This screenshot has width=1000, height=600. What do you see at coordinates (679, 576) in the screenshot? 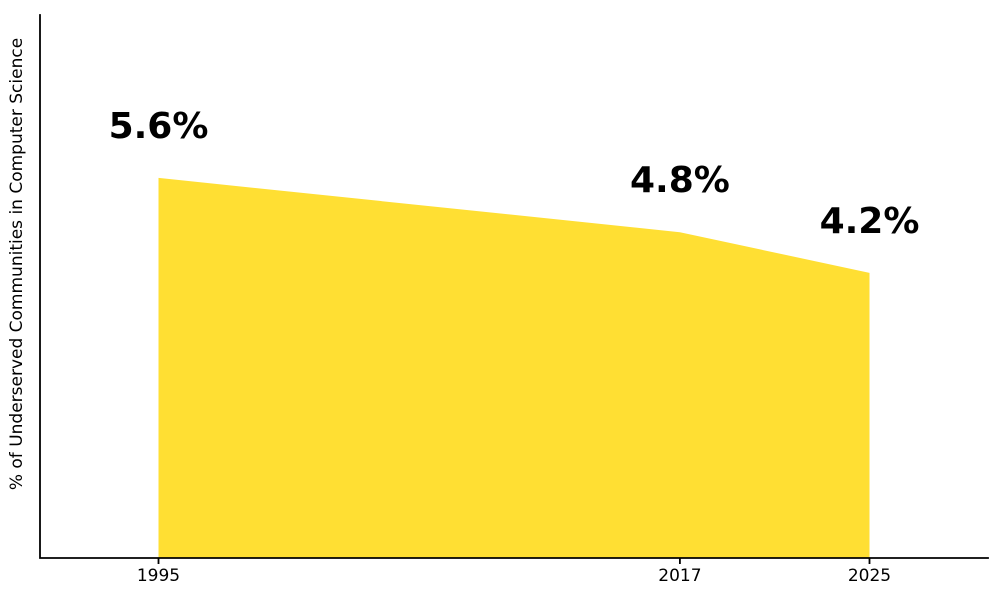
I see `x-tick-label: 2017` at bounding box center [679, 576].